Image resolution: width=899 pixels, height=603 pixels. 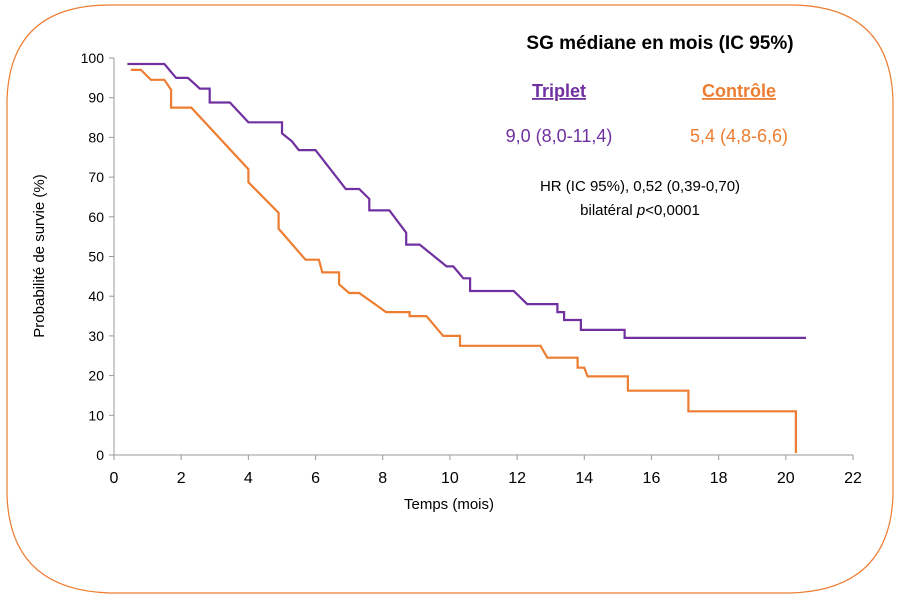 I want to click on y-tick-label: 30, so click(x=96, y=336).